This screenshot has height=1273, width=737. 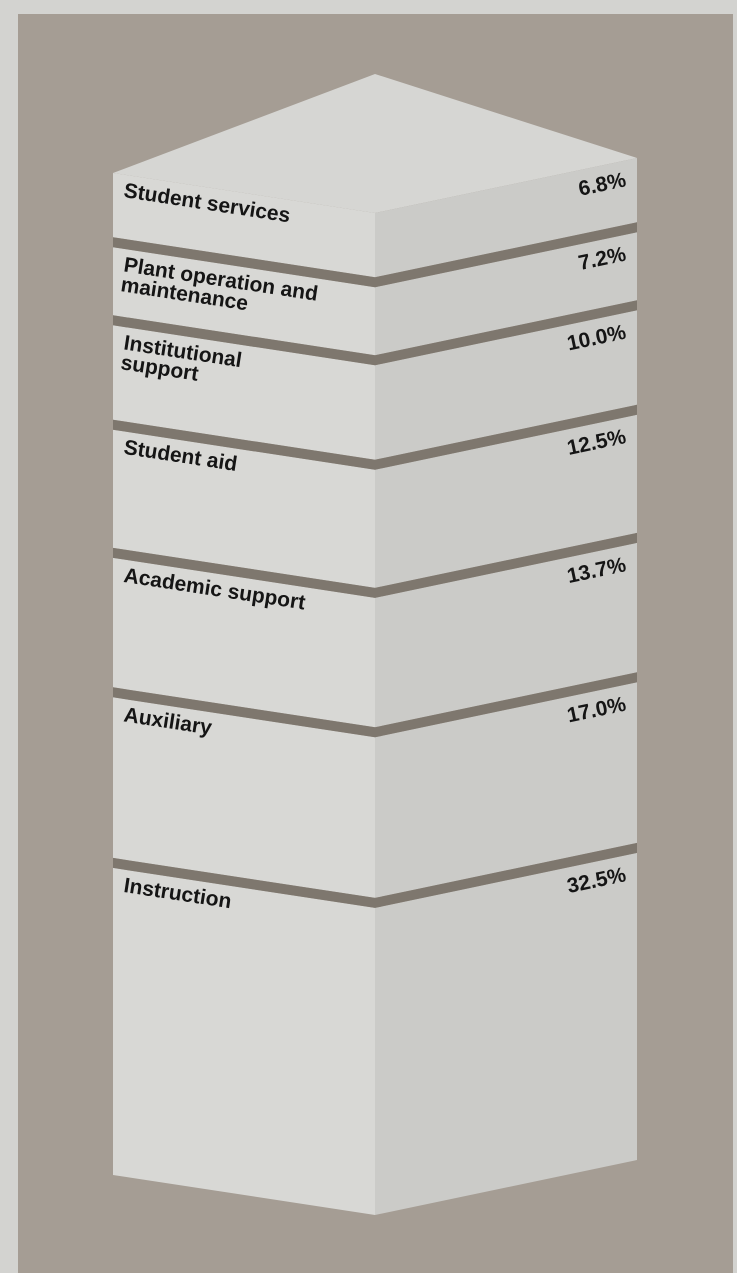 I want to click on column-top, so click(x=375, y=143).